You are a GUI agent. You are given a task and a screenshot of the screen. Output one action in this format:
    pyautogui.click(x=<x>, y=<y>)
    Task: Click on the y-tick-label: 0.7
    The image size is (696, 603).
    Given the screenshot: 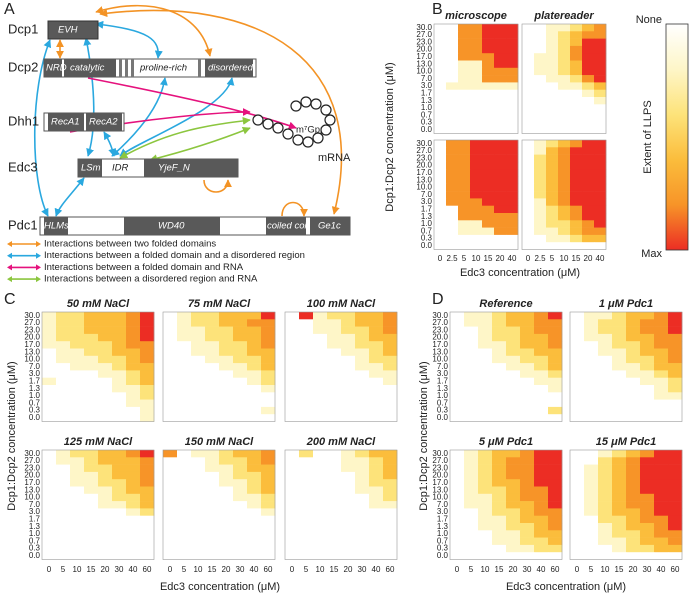 What is the action you would take?
    pyautogui.click(x=427, y=114)
    